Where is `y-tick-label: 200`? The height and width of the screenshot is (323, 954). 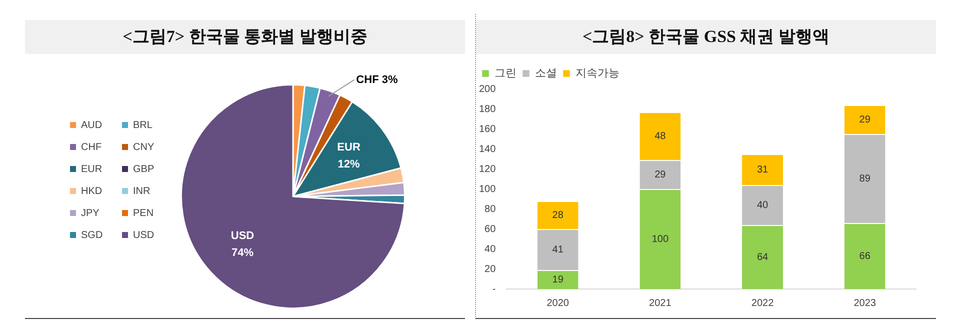 y-tick-label: 200 is located at coordinates (487, 89).